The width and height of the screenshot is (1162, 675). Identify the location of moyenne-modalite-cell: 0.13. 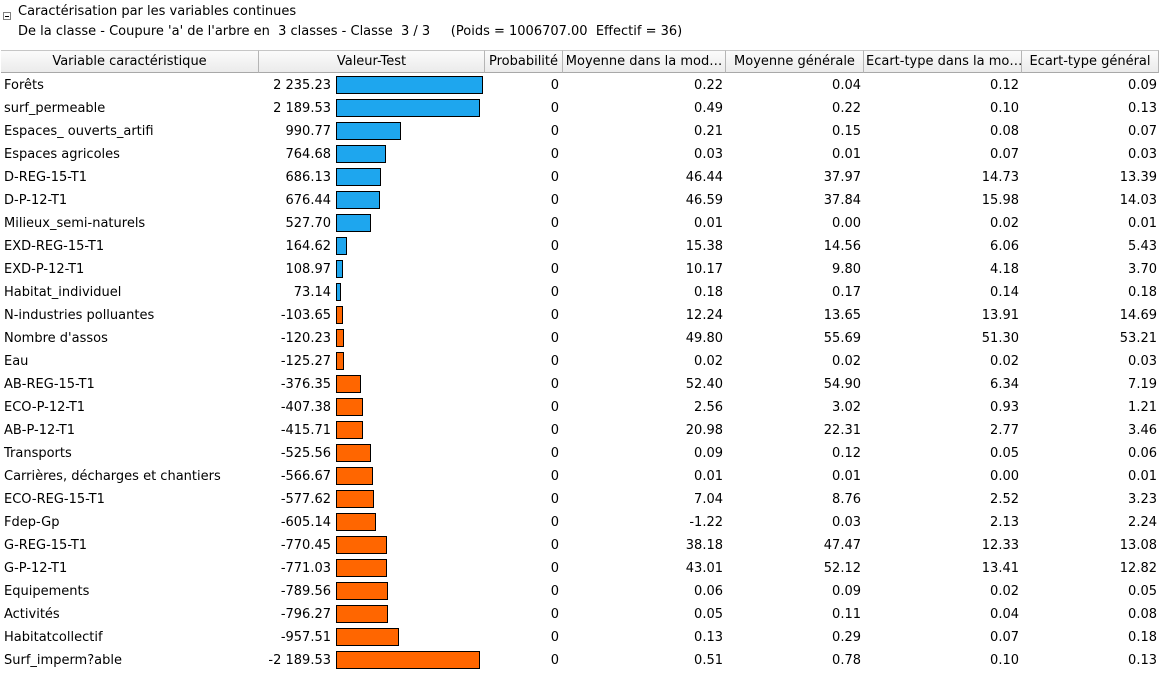
(708, 637).